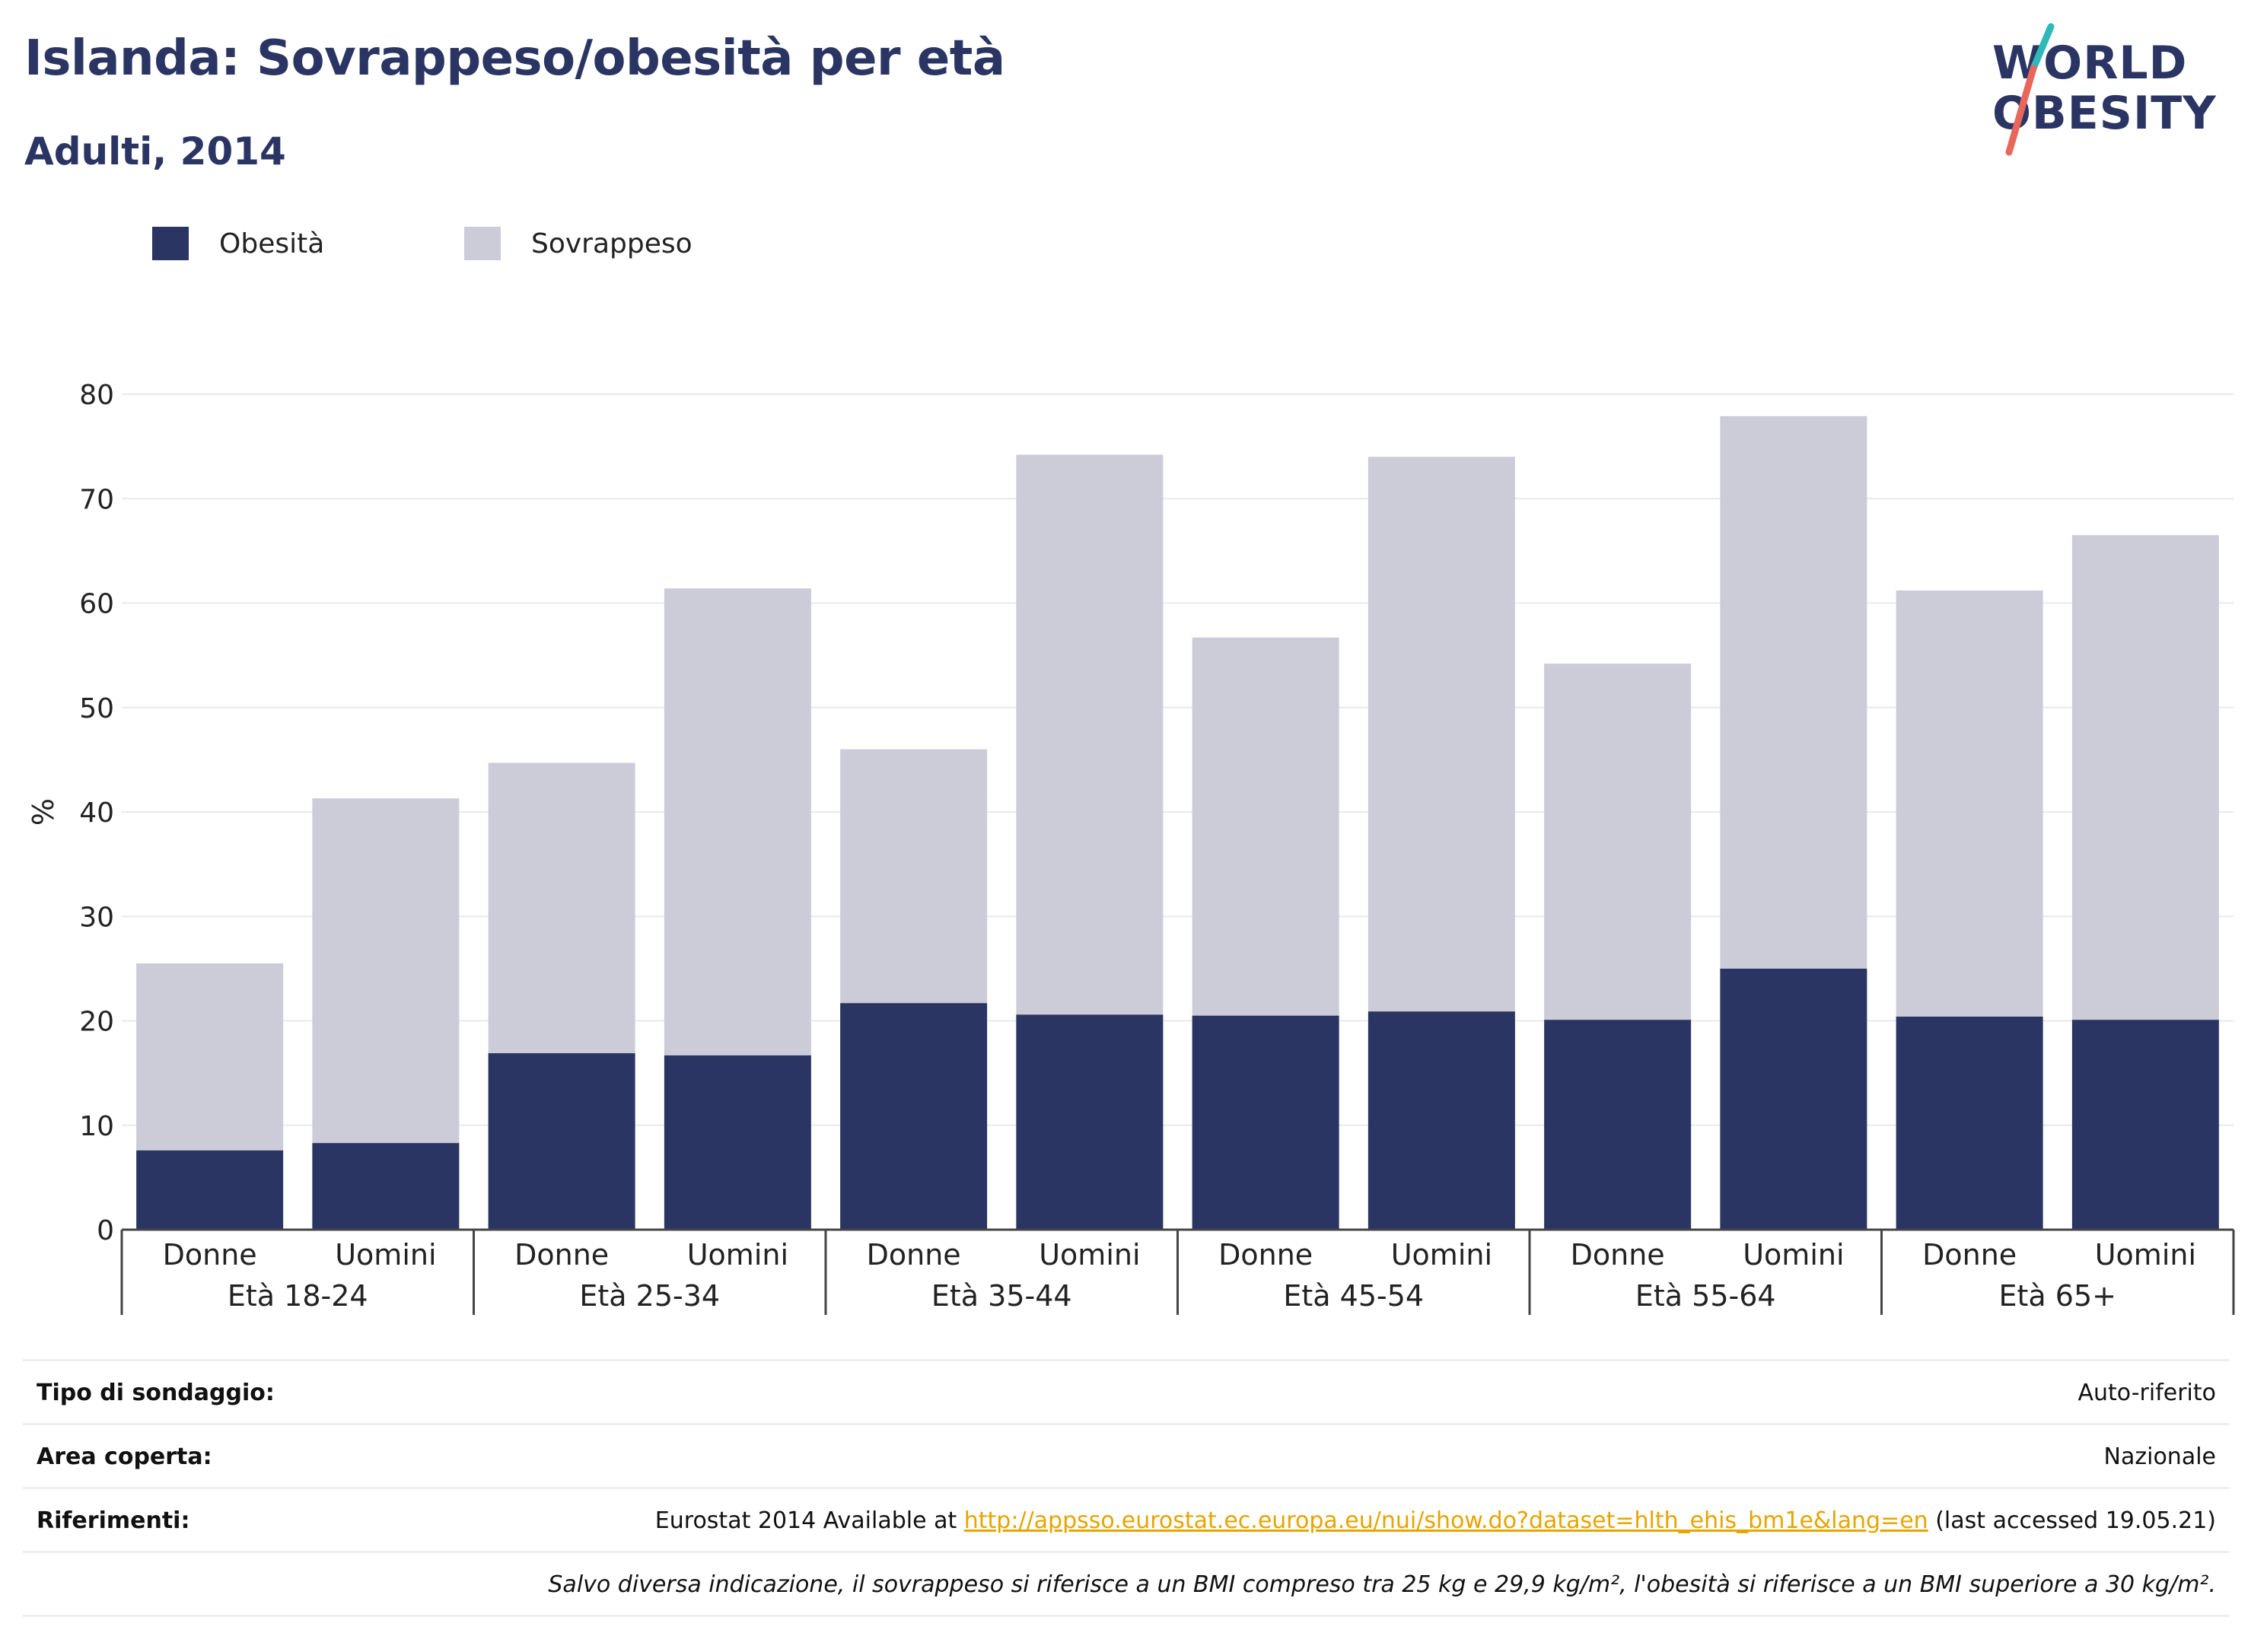 The width and height of the screenshot is (2251, 1652). I want to click on references-label: Riferimenti:, so click(113, 1520).